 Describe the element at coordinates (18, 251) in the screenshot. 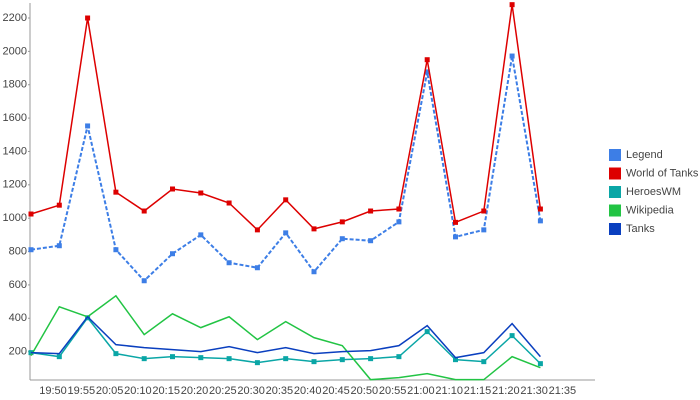

I see `y-tick-label: 800` at that location.